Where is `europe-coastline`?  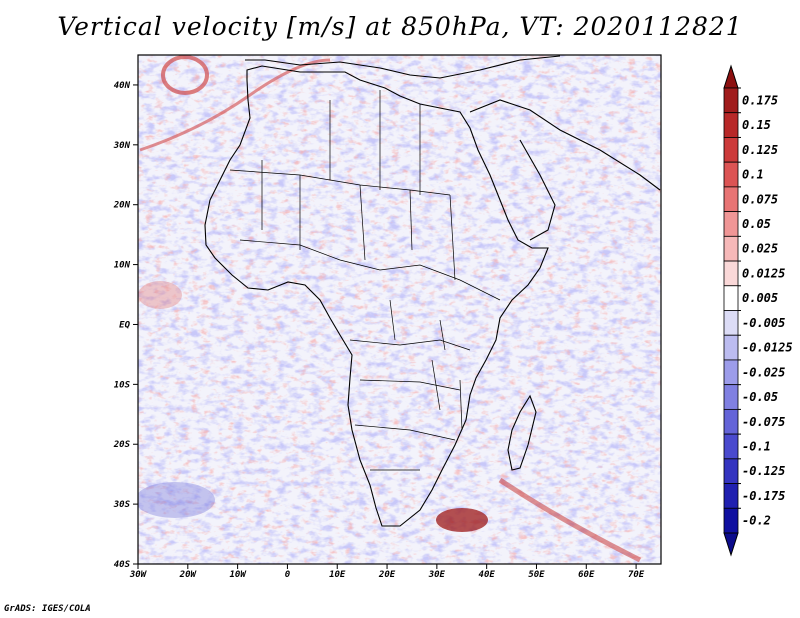
europe-coastline is located at coordinates (403, 67).